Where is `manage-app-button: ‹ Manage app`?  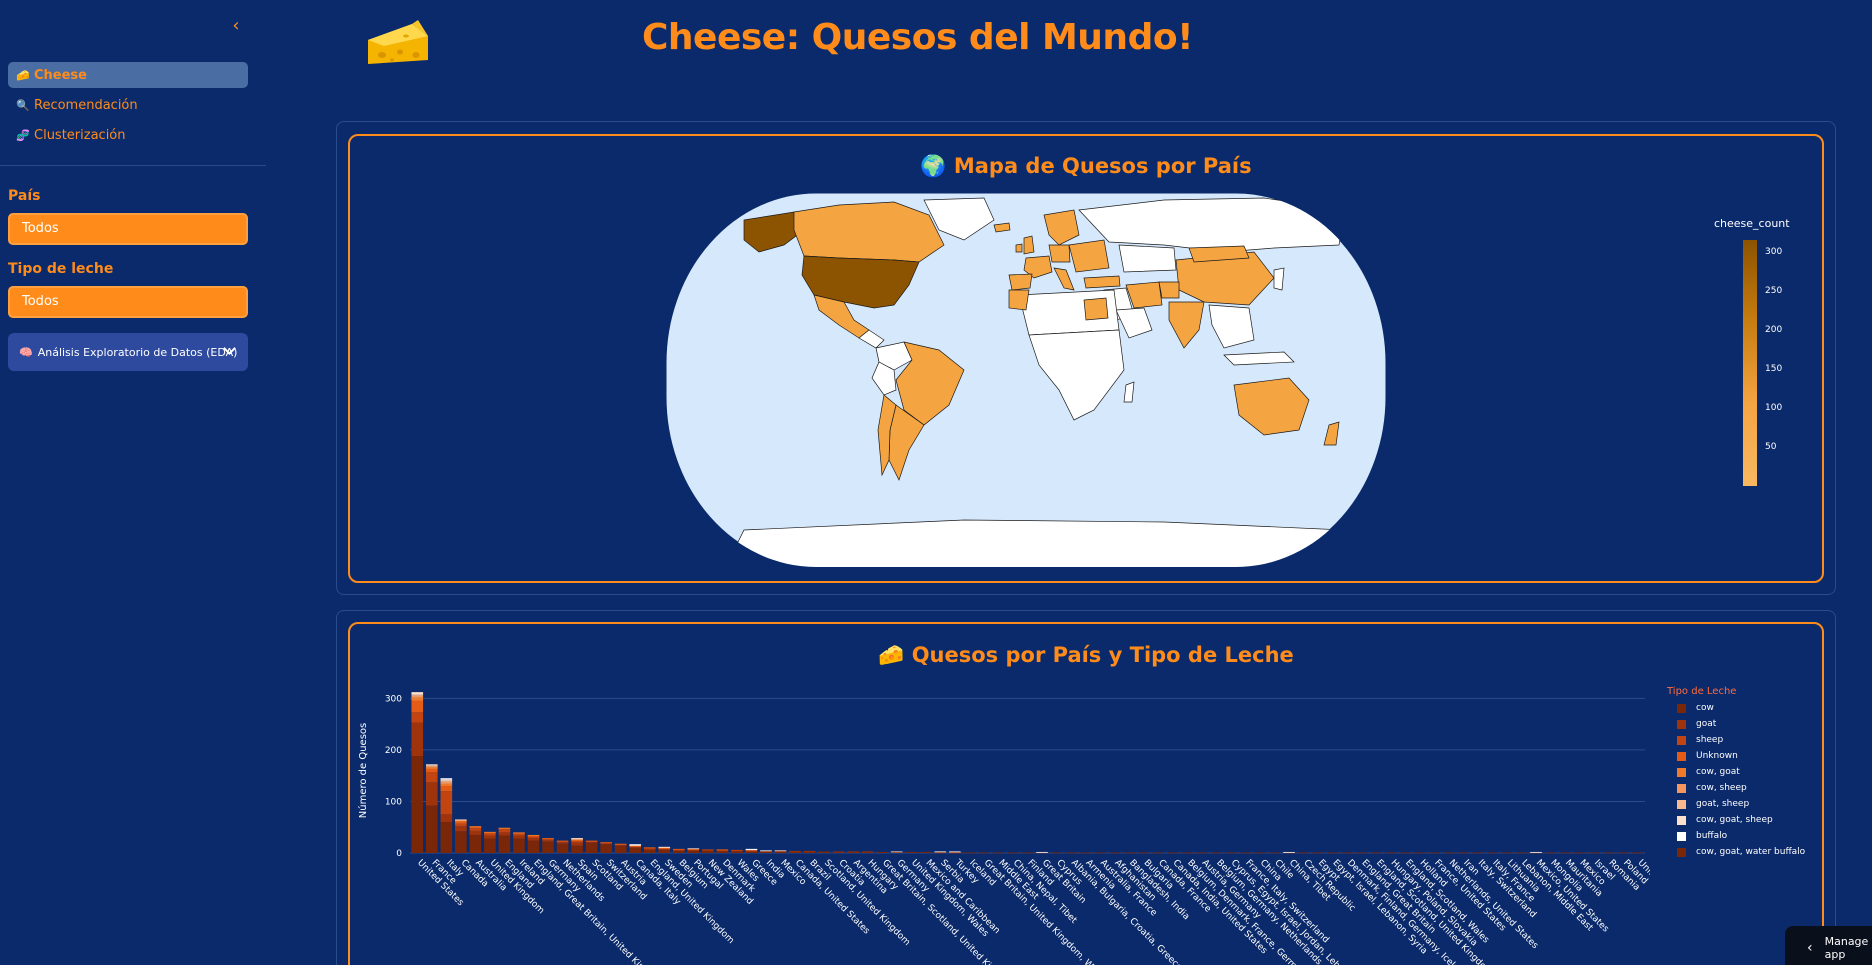 manage-app-button: ‹ Manage app is located at coordinates (1828, 945).